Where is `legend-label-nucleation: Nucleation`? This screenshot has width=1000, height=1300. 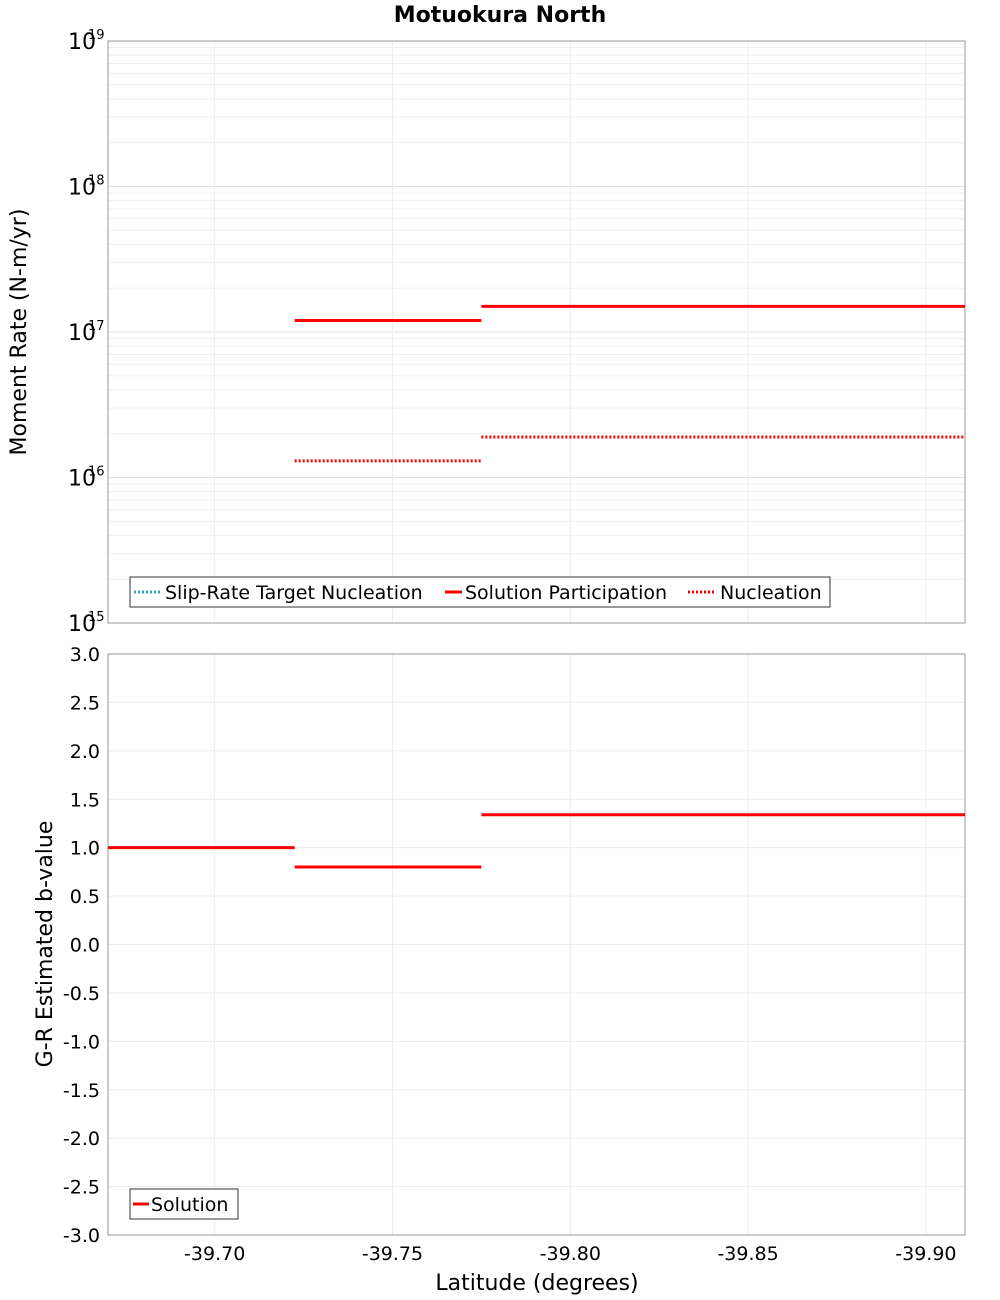 legend-label-nucleation: Nucleation is located at coordinates (771, 593).